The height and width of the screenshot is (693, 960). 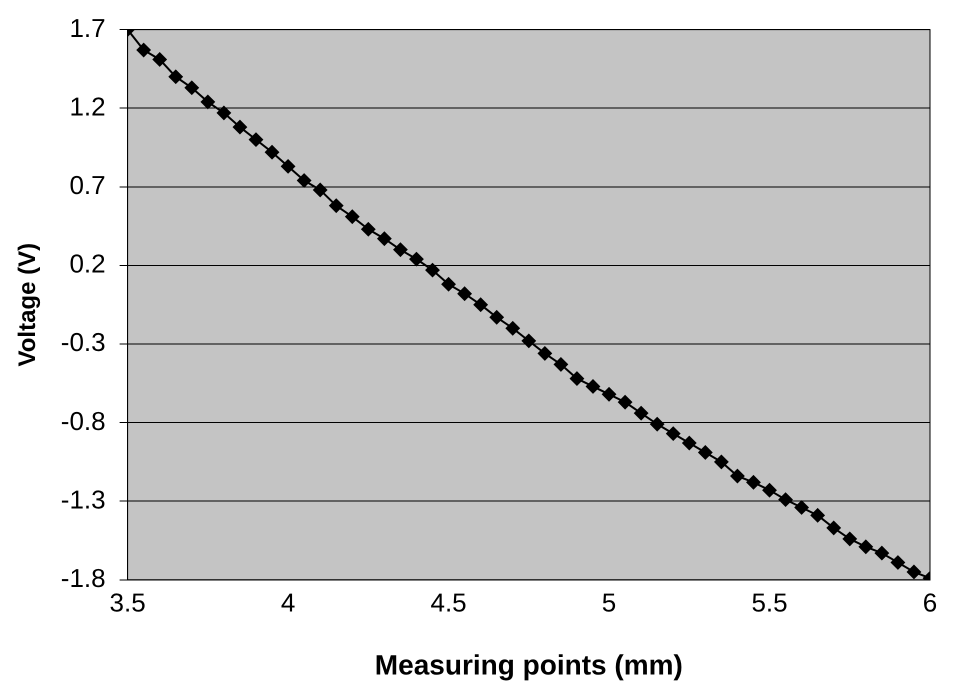 I want to click on y-tick-label: -0.3, so click(x=83, y=342).